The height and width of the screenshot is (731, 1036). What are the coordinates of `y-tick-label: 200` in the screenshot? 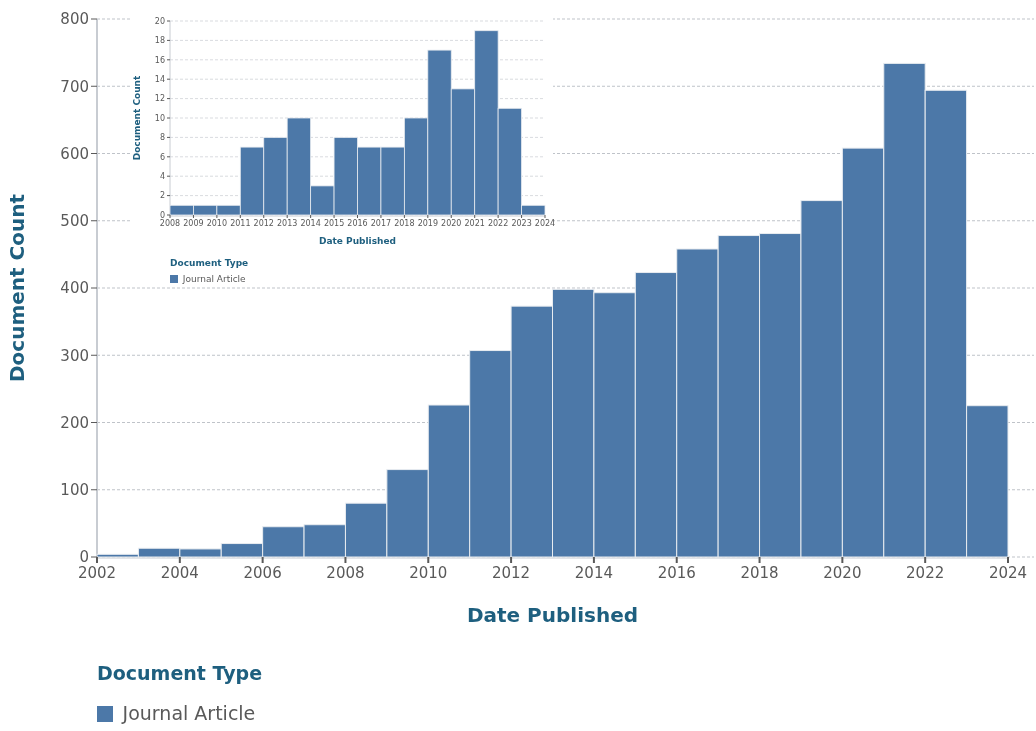 It's located at (74, 422).